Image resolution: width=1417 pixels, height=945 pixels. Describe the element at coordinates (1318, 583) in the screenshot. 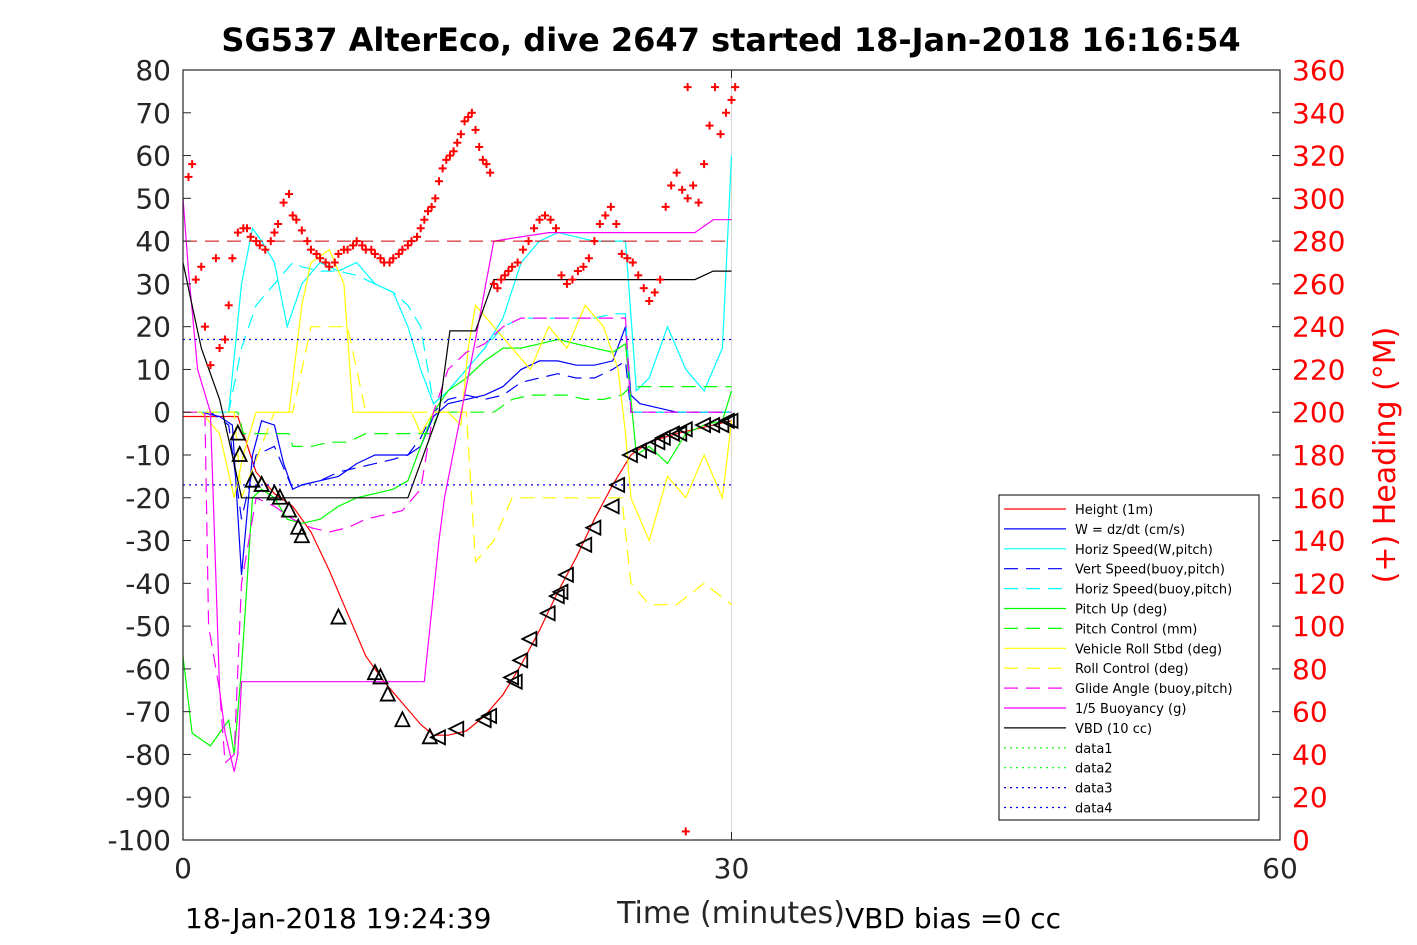

I see `y-right-tick-label-12: 120` at that location.